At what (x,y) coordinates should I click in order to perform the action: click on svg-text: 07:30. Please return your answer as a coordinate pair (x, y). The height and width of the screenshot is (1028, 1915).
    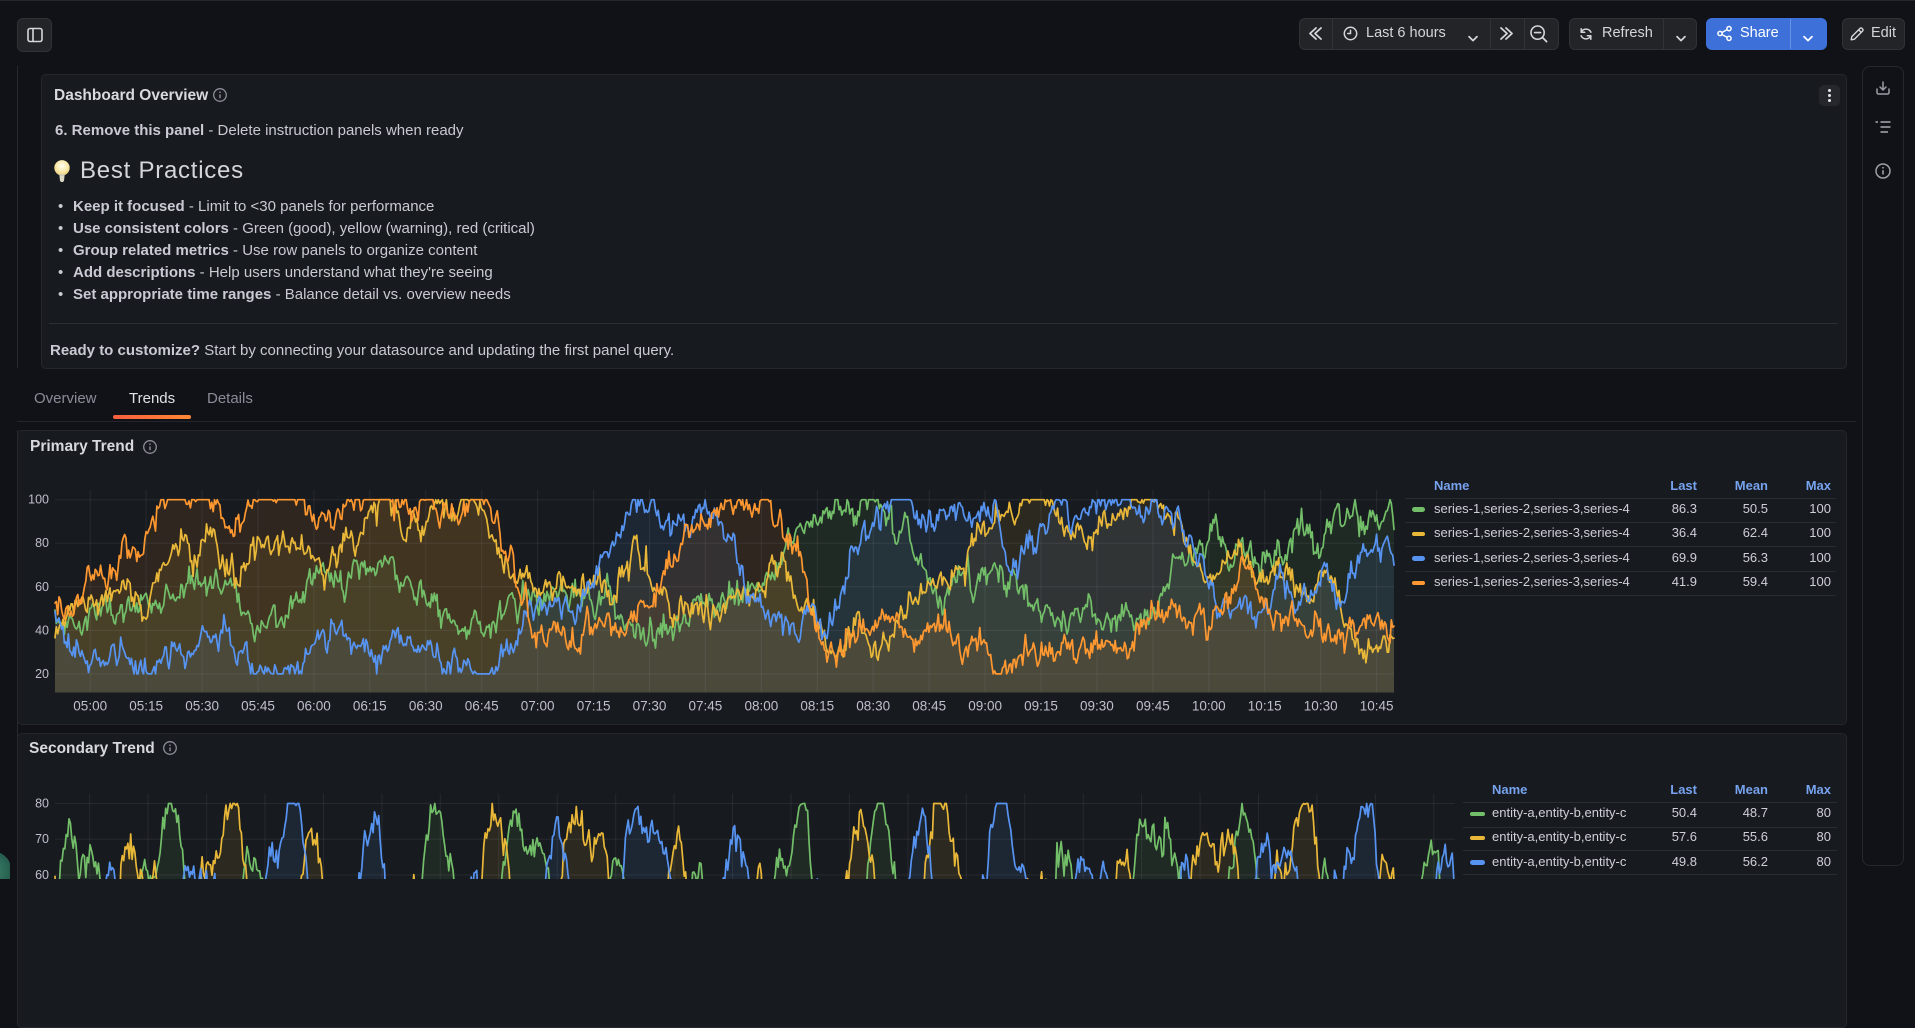
    Looking at the image, I should click on (650, 706).